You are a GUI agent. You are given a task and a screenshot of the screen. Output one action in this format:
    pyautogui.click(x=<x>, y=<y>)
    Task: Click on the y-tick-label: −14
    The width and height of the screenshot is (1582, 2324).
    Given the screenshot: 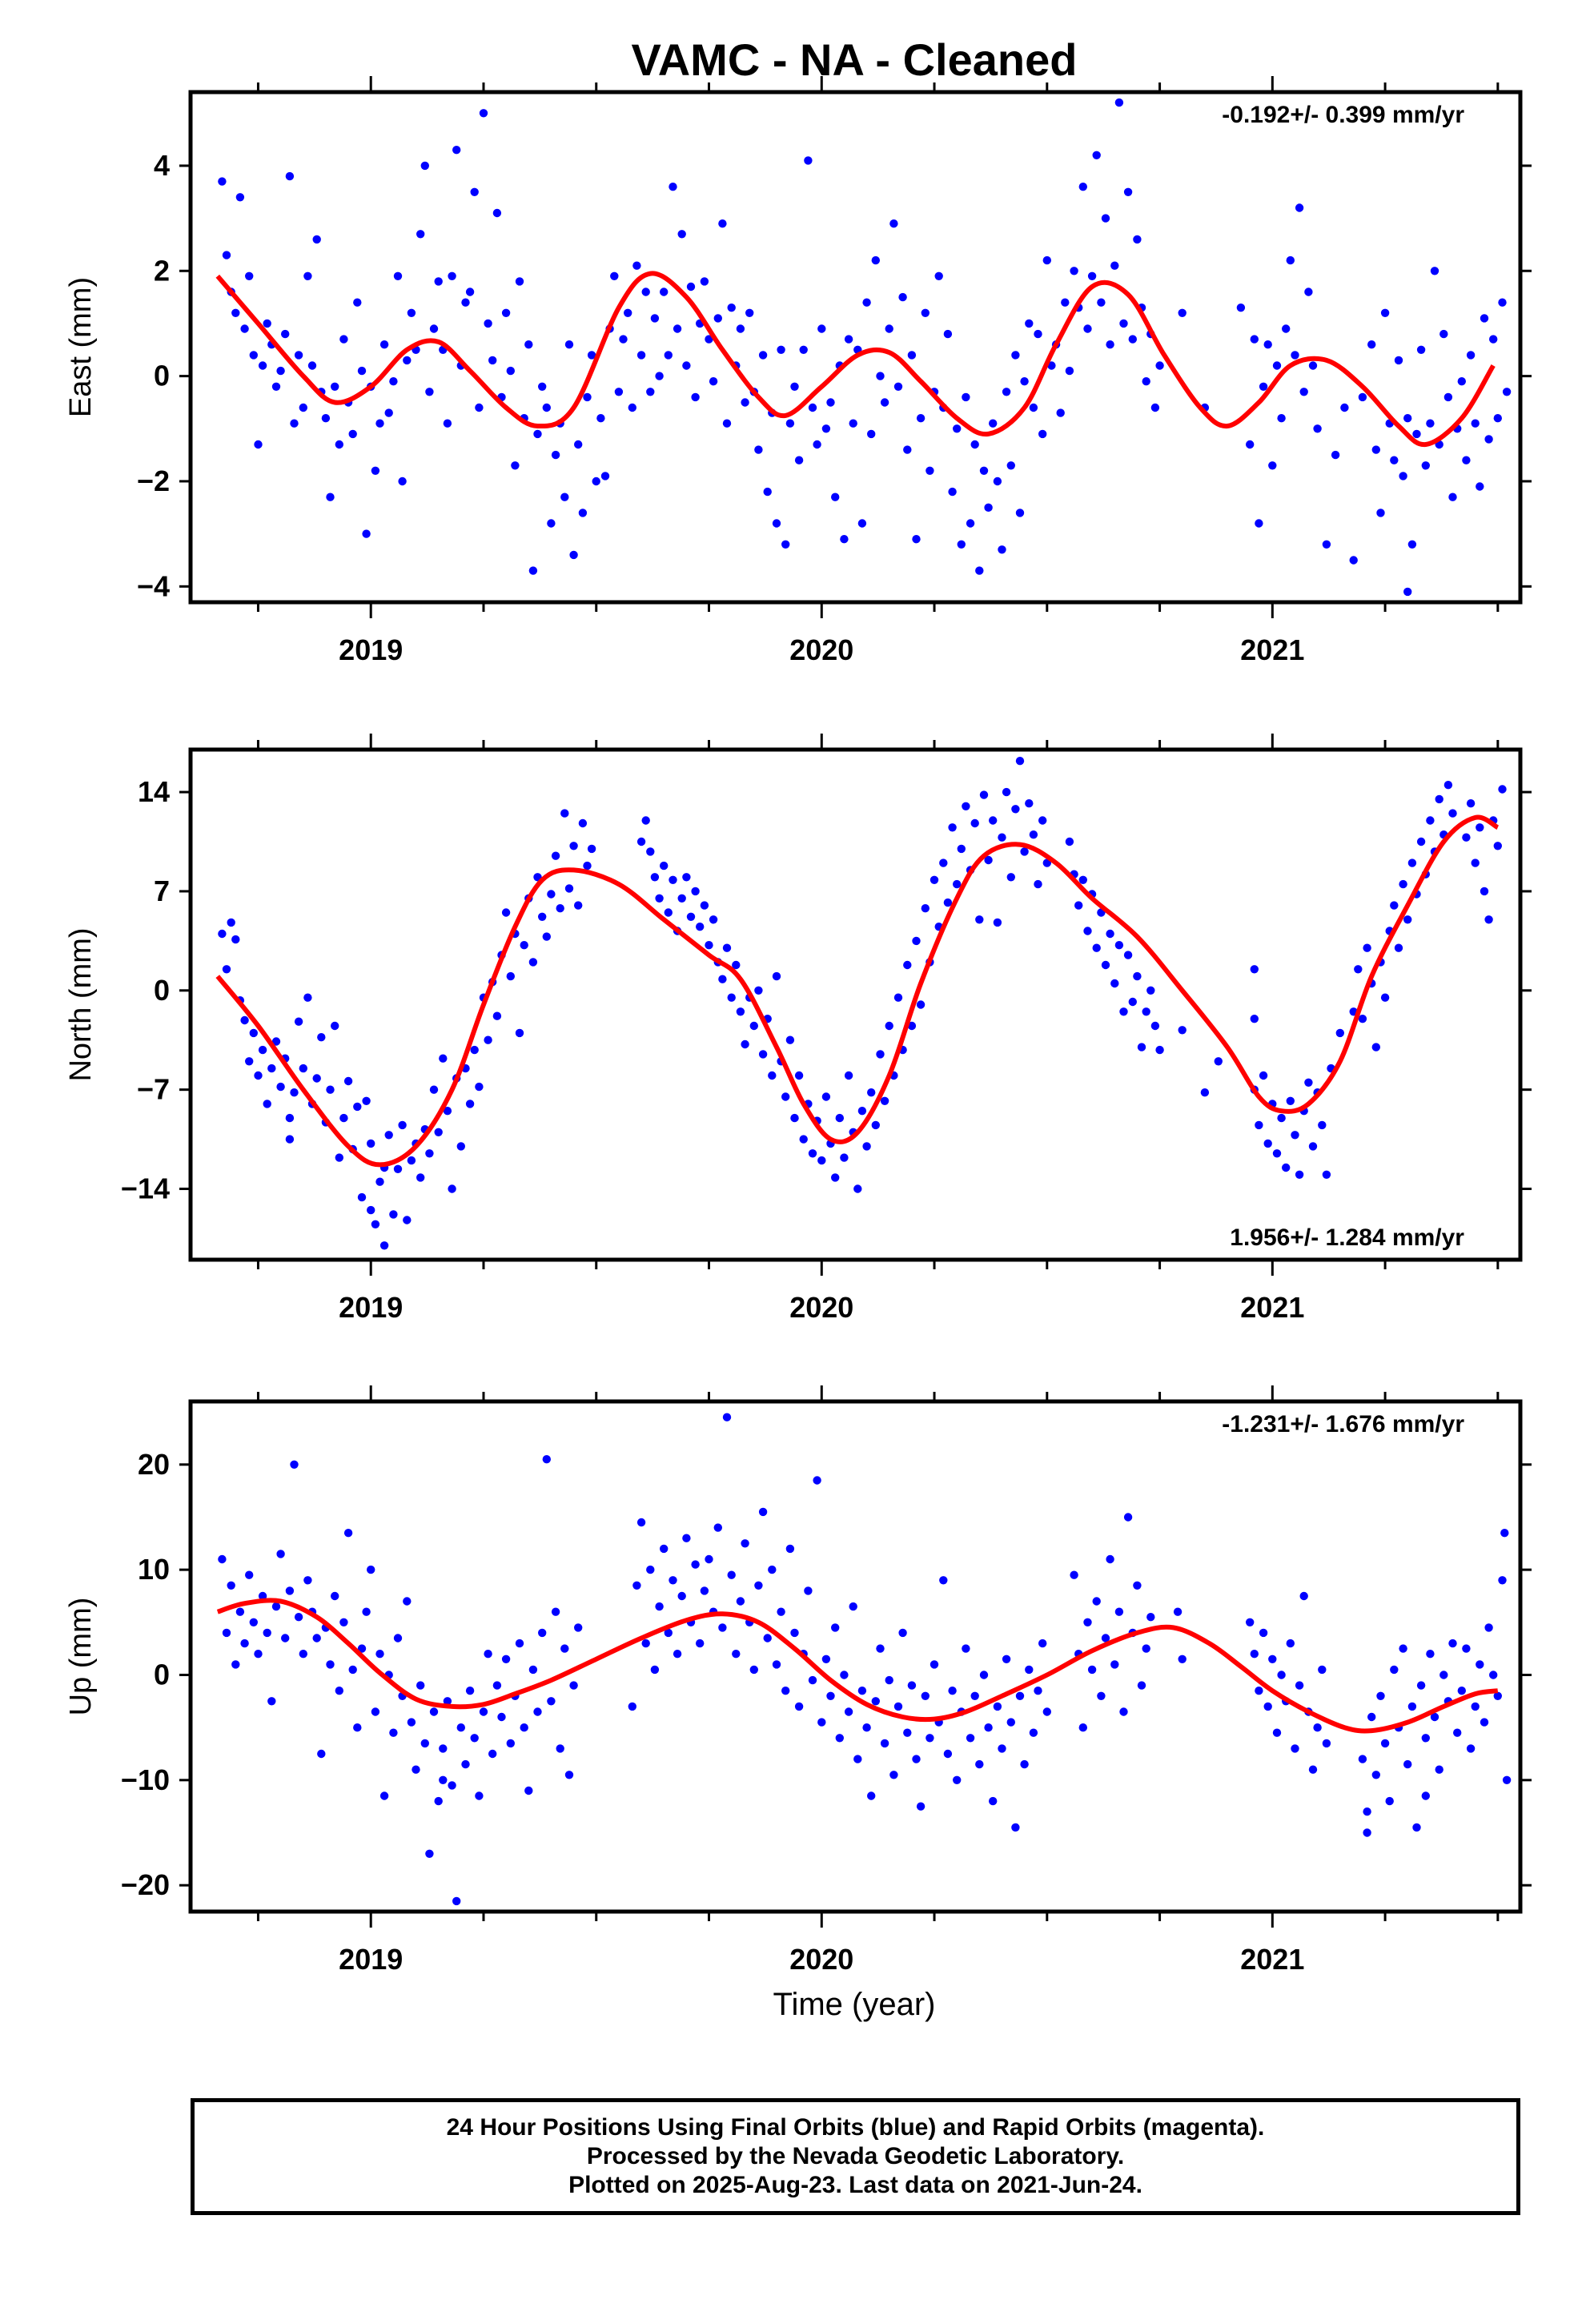 What is the action you would take?
    pyautogui.click(x=145, y=1188)
    